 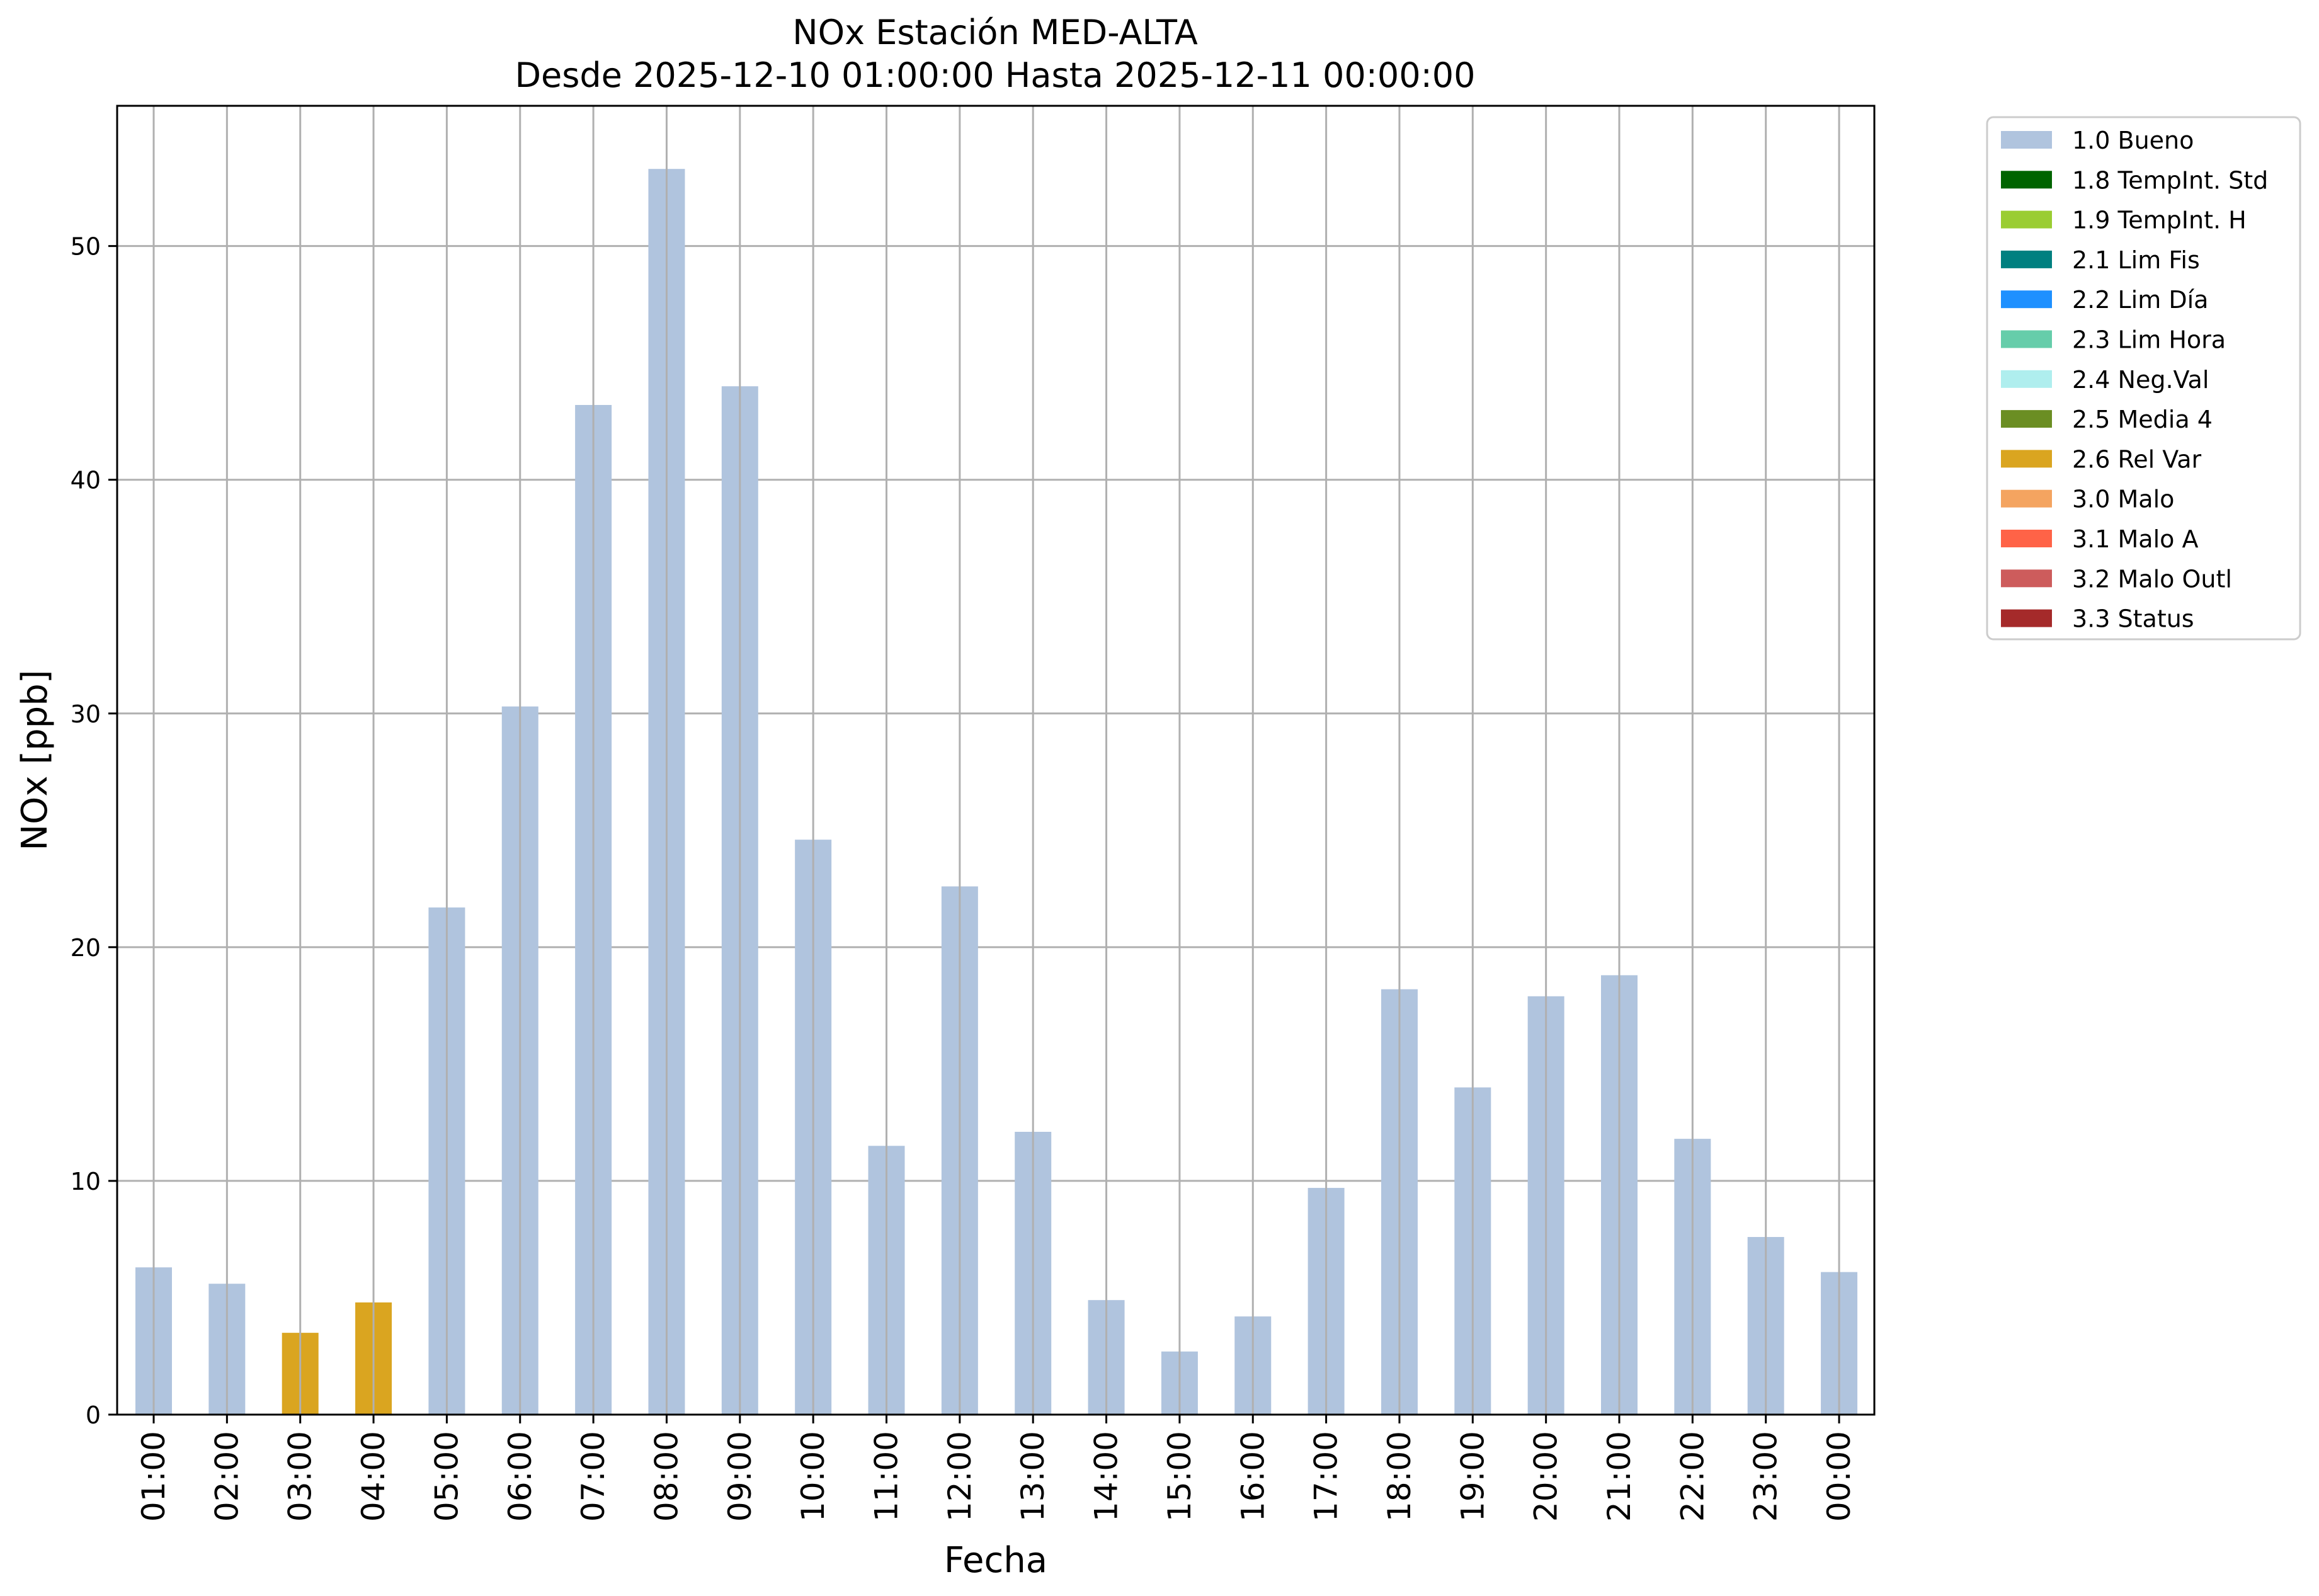 What do you see at coordinates (86, 714) in the screenshot?
I see `y-tick-label: 30` at bounding box center [86, 714].